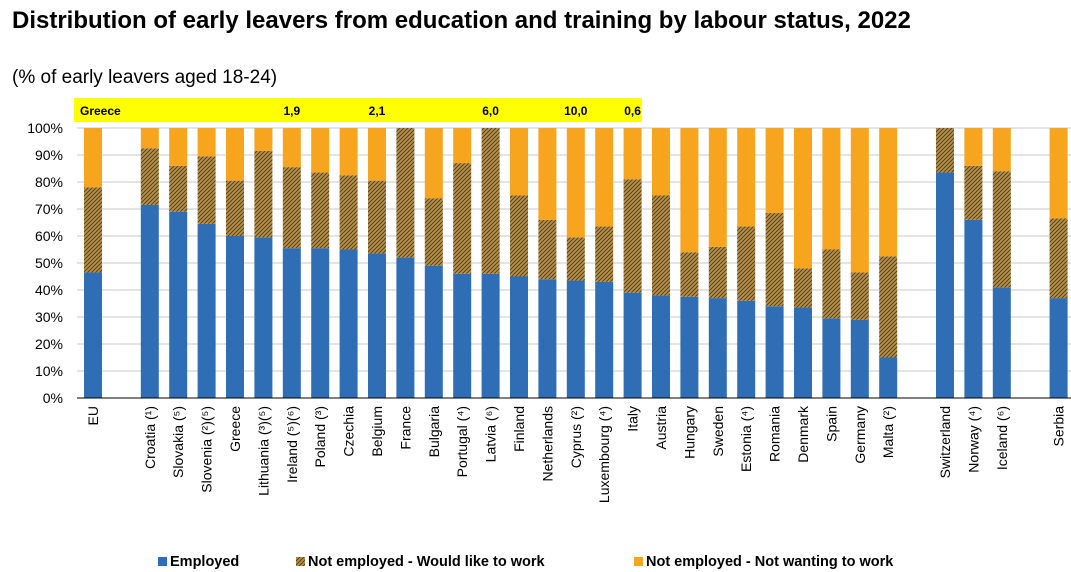  I want to click on x-tick-label-cyprus: Cyprus (²), so click(576, 437).